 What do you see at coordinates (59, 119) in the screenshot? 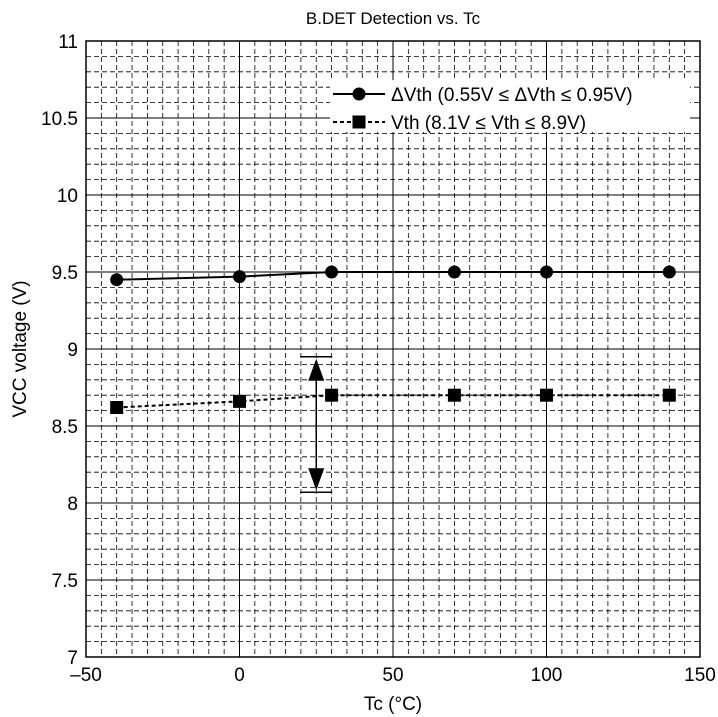
I see `y-tick-label: 10.5` at bounding box center [59, 119].